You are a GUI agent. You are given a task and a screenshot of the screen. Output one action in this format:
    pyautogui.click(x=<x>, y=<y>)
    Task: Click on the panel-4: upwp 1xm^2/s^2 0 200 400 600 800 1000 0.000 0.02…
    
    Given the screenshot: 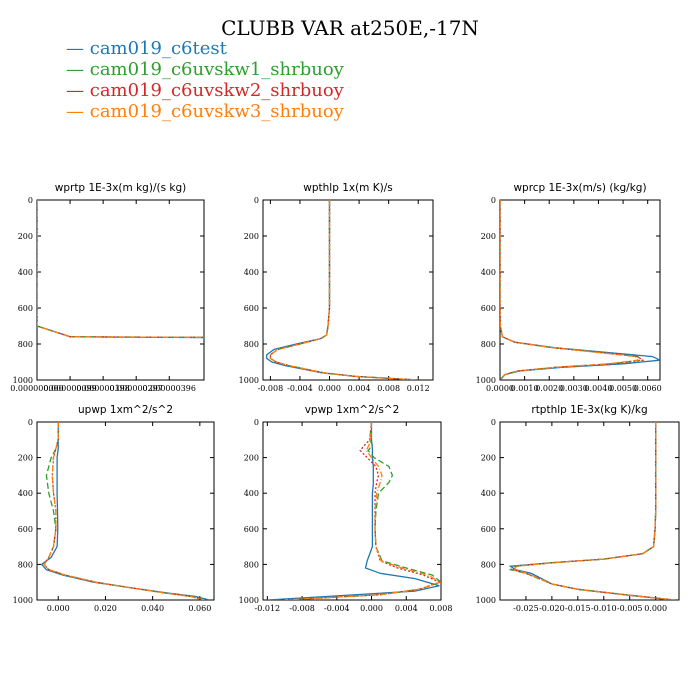 What is the action you would take?
    pyautogui.click(x=114, y=508)
    